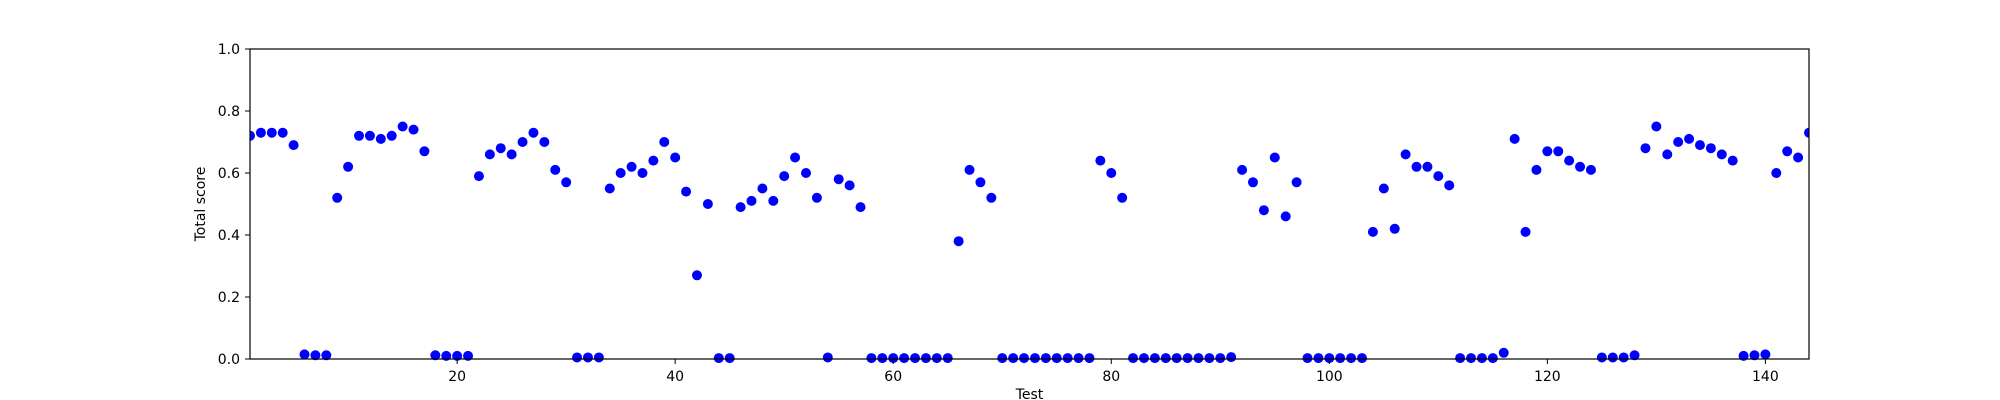 The height and width of the screenshot is (400, 2000). What do you see at coordinates (893, 377) in the screenshot?
I see `x-tick-label: 60` at bounding box center [893, 377].